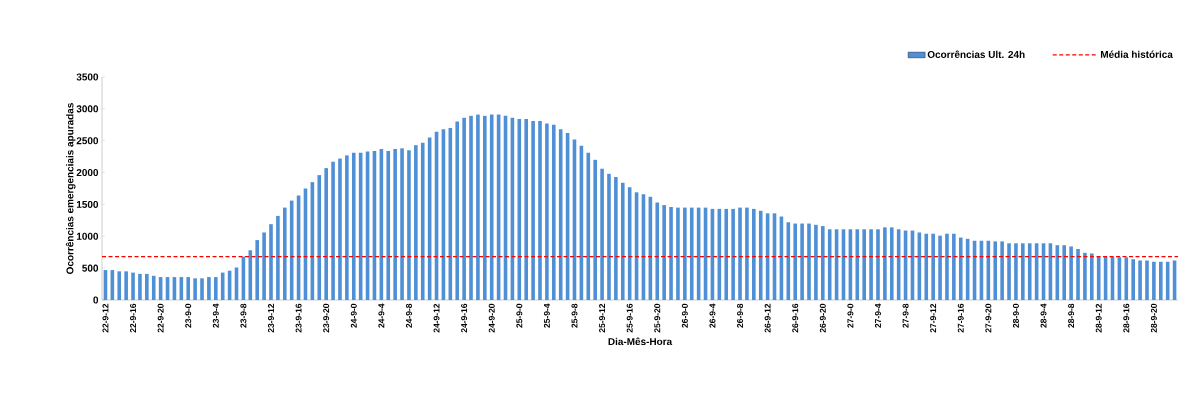 The image size is (1183, 415). Describe the element at coordinates (546, 315) in the screenshot. I see `x-tick-label: 25-9-4` at that location.